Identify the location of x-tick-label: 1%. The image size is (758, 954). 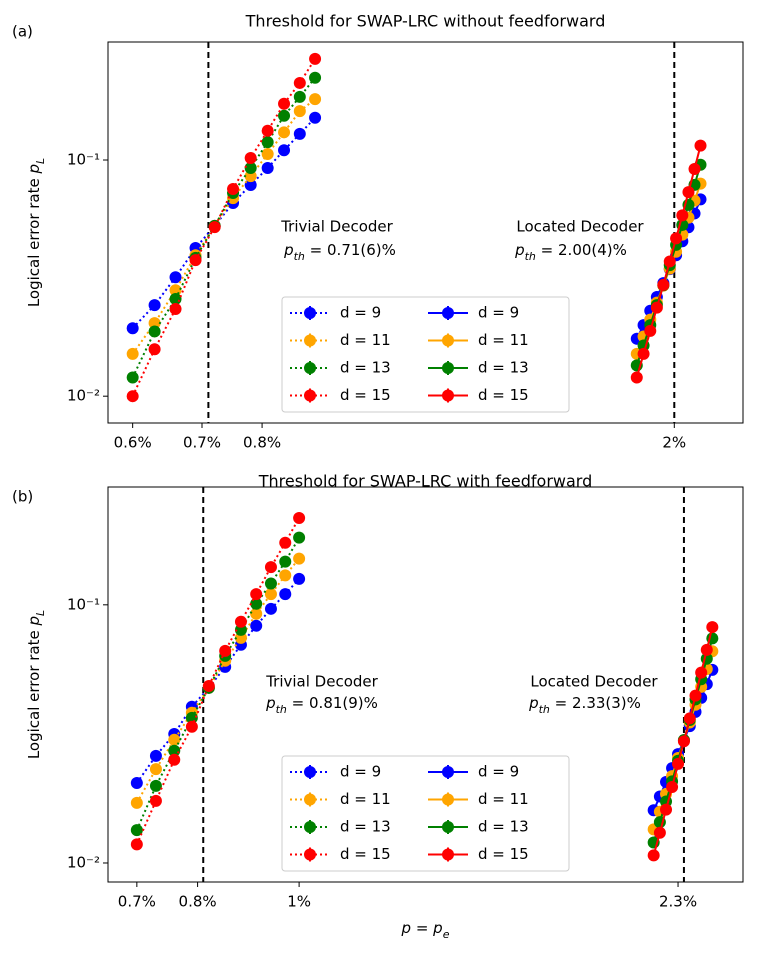
(299, 902).